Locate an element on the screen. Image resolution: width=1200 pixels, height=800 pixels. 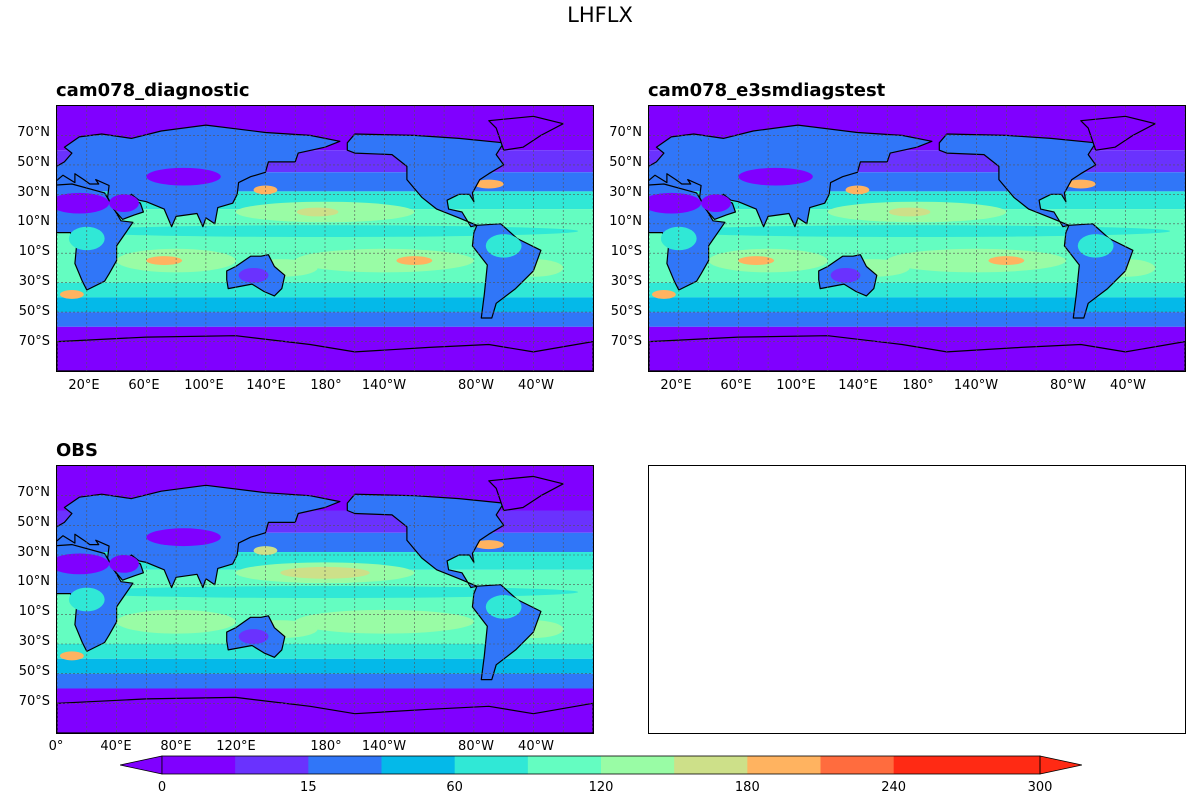
panel-title-test: cam078_e3smdiagstest is located at coordinates (767, 90).